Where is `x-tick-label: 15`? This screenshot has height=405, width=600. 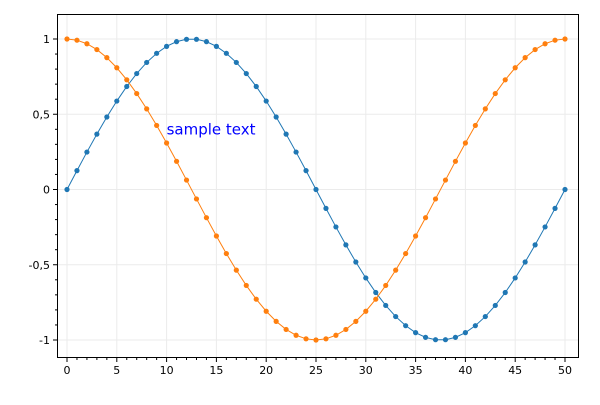 x-tick-label: 15 is located at coordinates (216, 370).